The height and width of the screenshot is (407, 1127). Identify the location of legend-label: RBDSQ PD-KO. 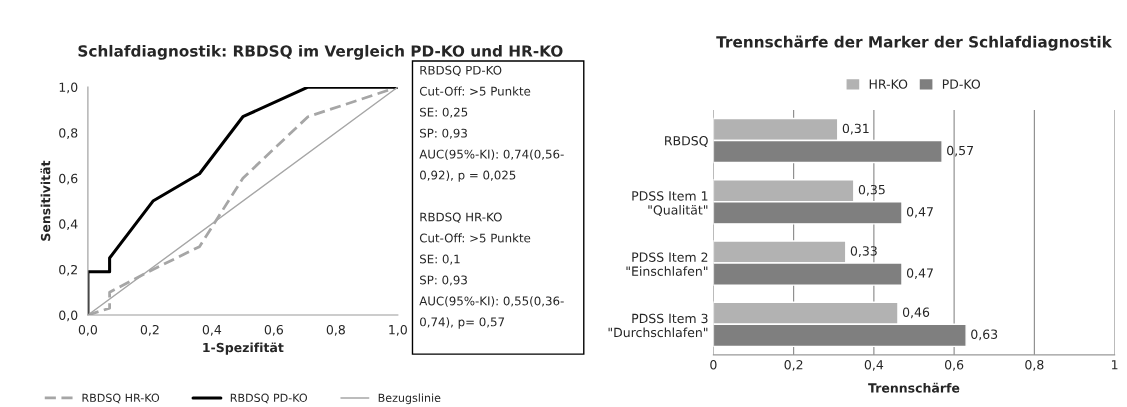
(269, 398).